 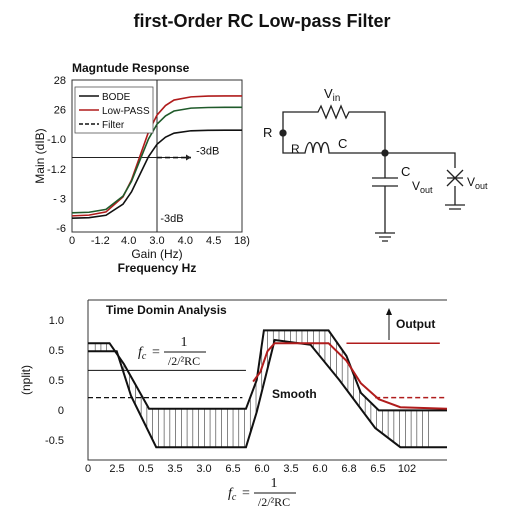 I want to click on annotation: Output, so click(x=415, y=324).